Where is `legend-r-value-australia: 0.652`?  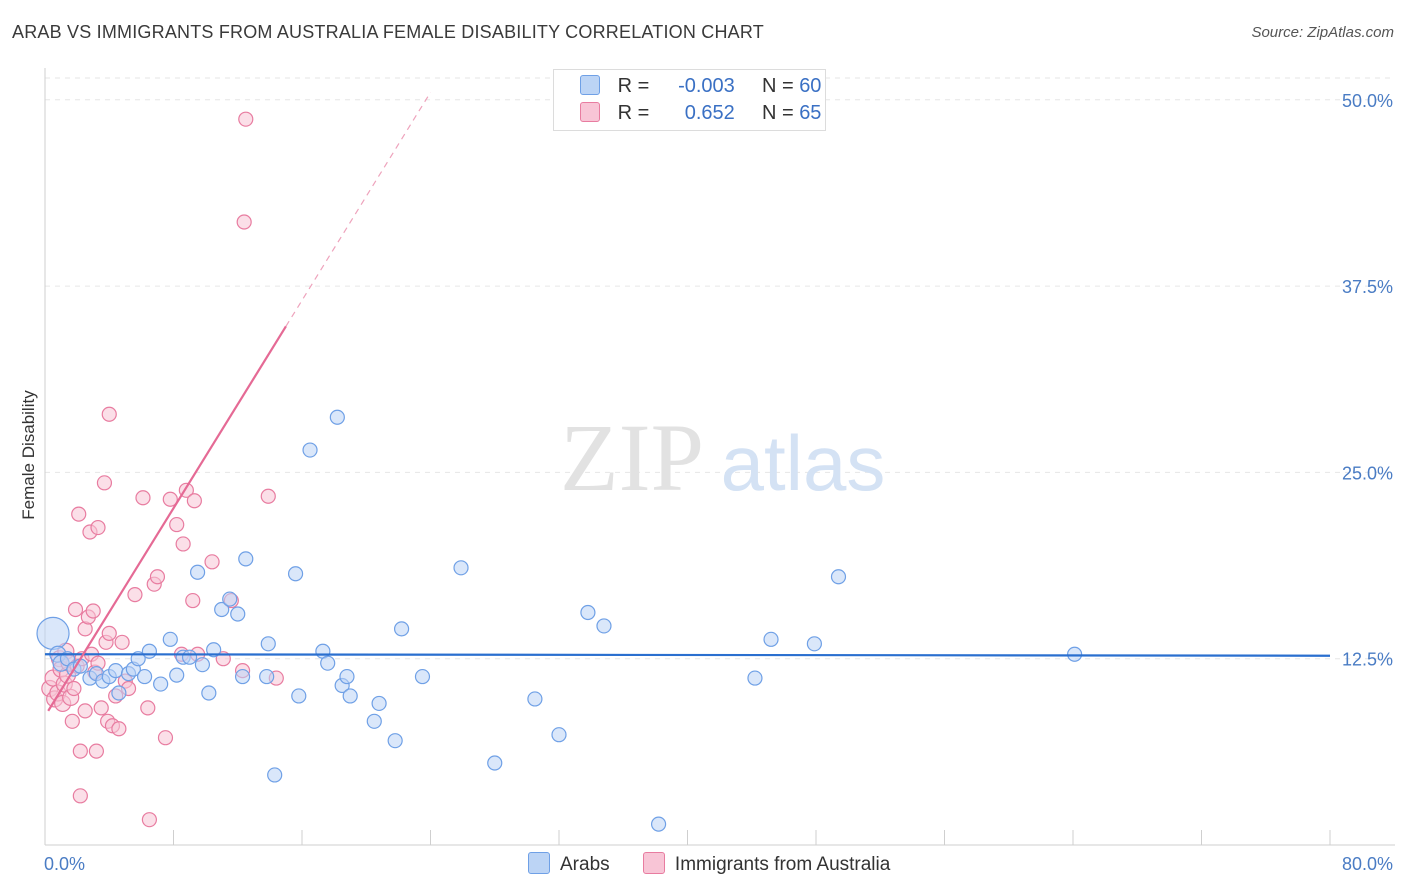
legend-r-value-australia: 0.652 is located at coordinates (709, 113).